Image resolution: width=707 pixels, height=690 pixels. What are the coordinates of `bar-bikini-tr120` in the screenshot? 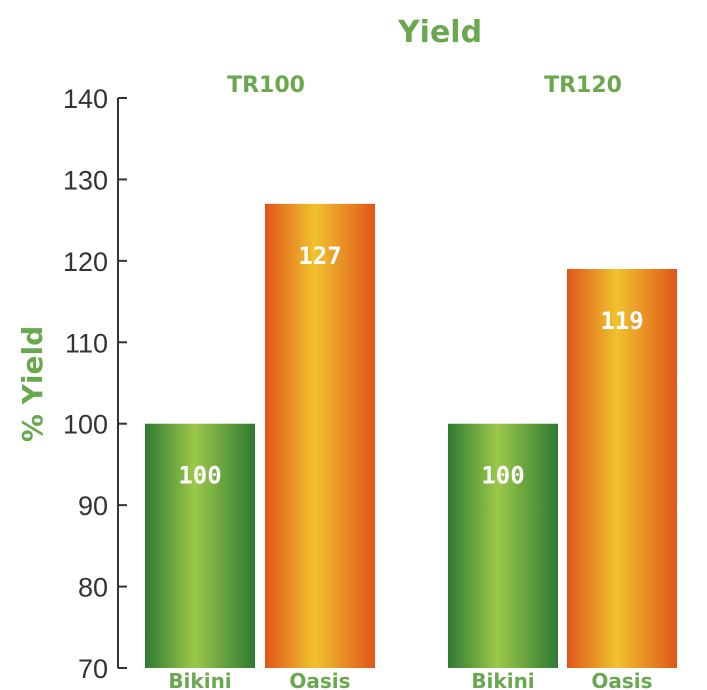 It's located at (503, 545).